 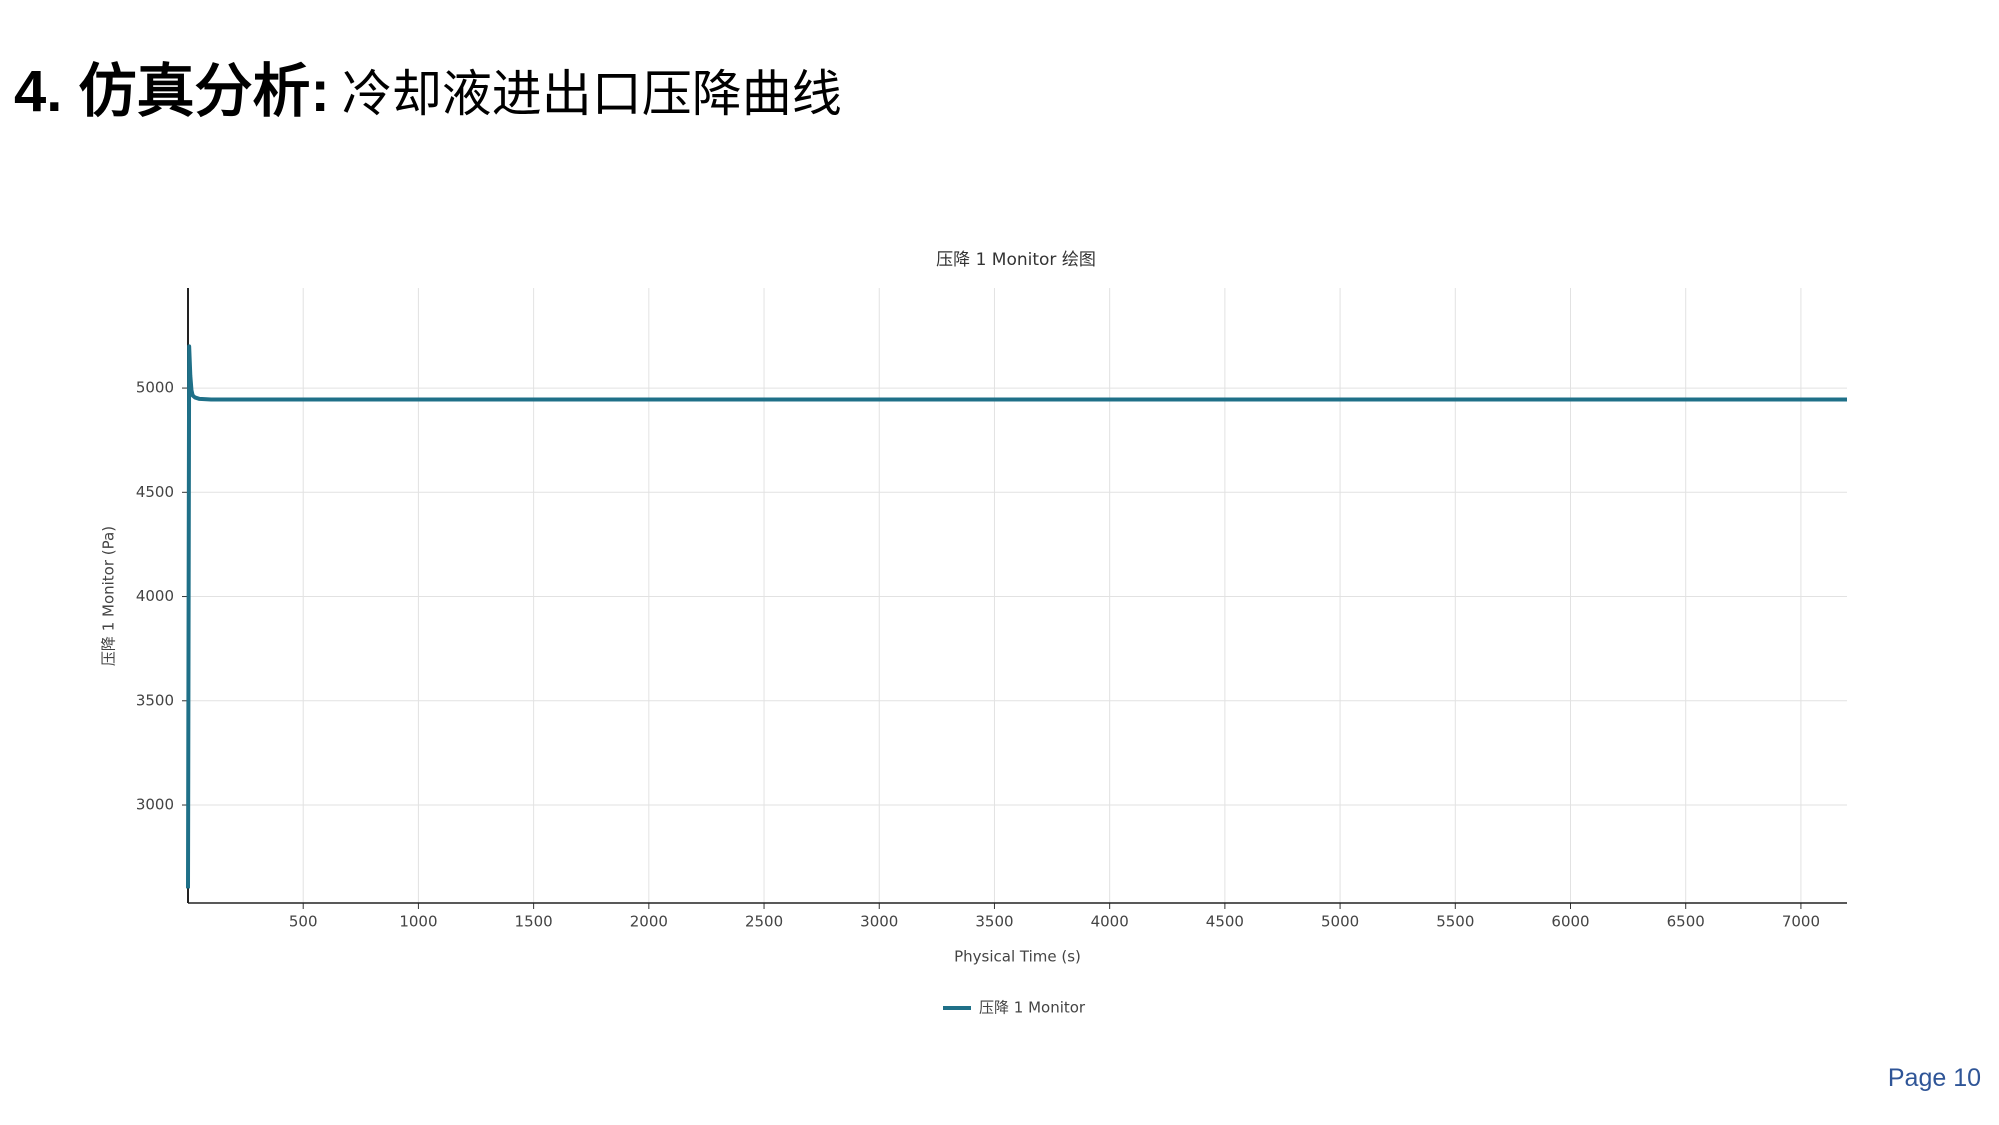 I want to click on x-axis-label: Physical Time (s), so click(x=1017, y=957).